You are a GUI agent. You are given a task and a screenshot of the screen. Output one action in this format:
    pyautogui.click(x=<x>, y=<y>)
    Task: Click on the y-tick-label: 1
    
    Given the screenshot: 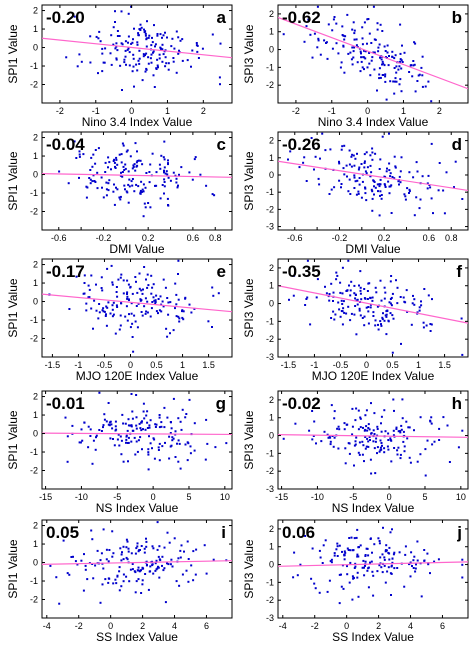 What is the action you would take?
    pyautogui.click(x=271, y=547)
    